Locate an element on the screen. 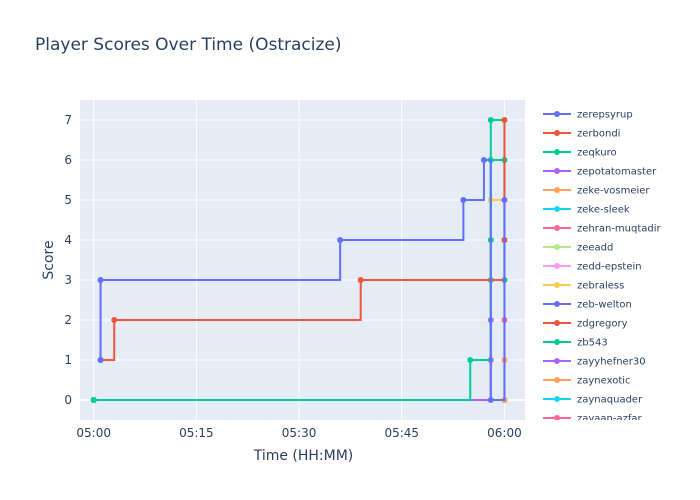 The height and width of the screenshot is (500, 700). legend-item-zeb-welton: zeb-welton is located at coordinates (587, 305).